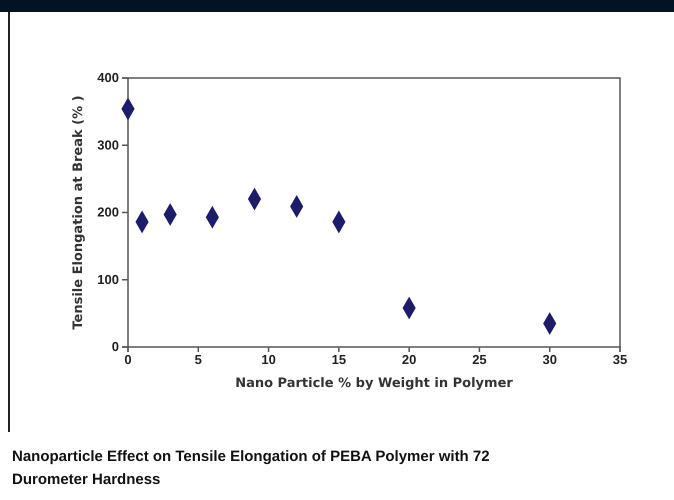 Image resolution: width=674 pixels, height=500 pixels. I want to click on x-tick-label: 10, so click(268, 360).